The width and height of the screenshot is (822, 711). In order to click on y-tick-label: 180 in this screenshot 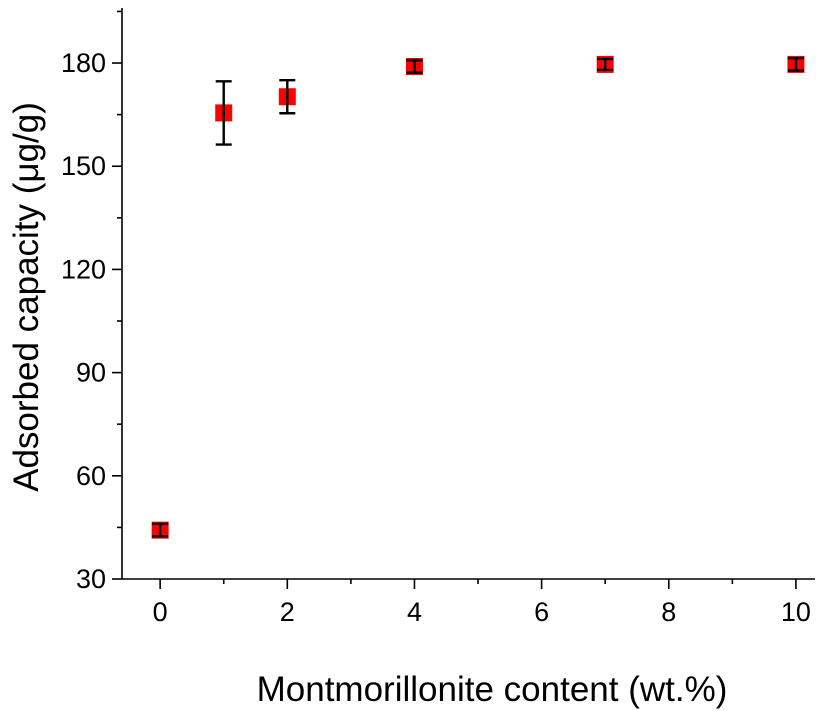, I will do `click(83, 63)`.